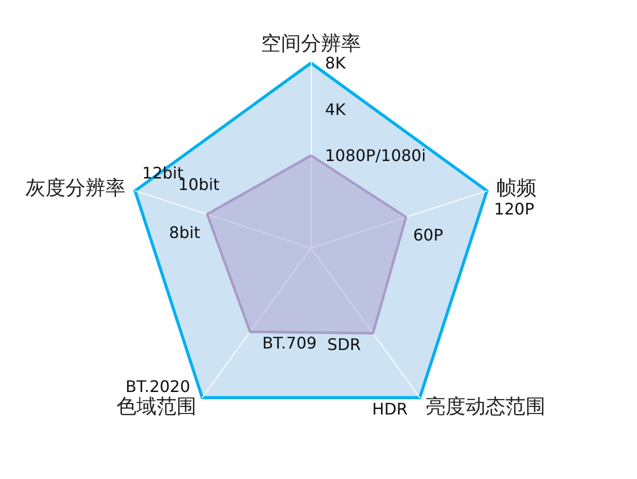  I want to click on text: 120P, so click(514, 208).